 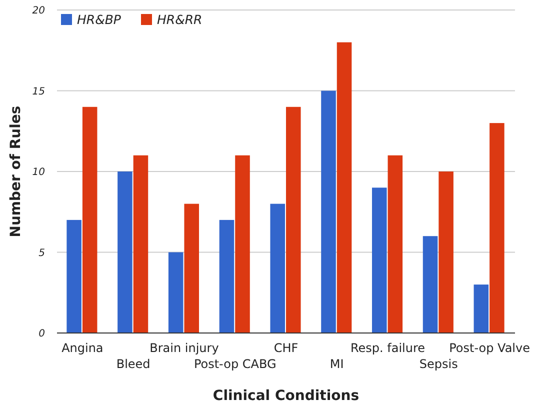 I want to click on y-tick-label: 20, so click(x=38, y=11).